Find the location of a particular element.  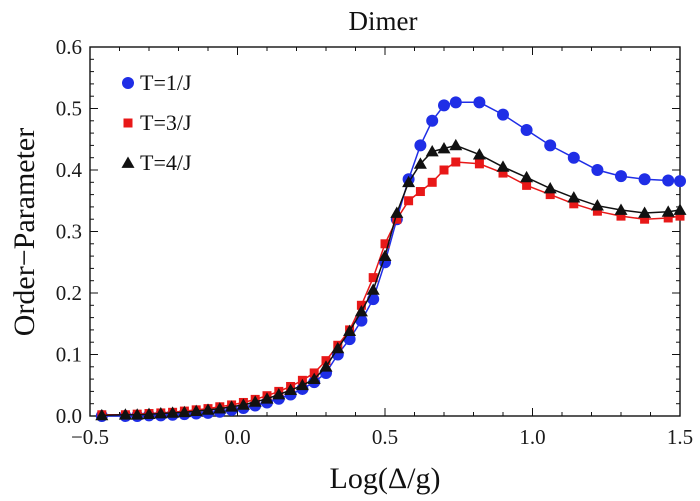

y-tick-label: 0.6 is located at coordinates (69, 47).